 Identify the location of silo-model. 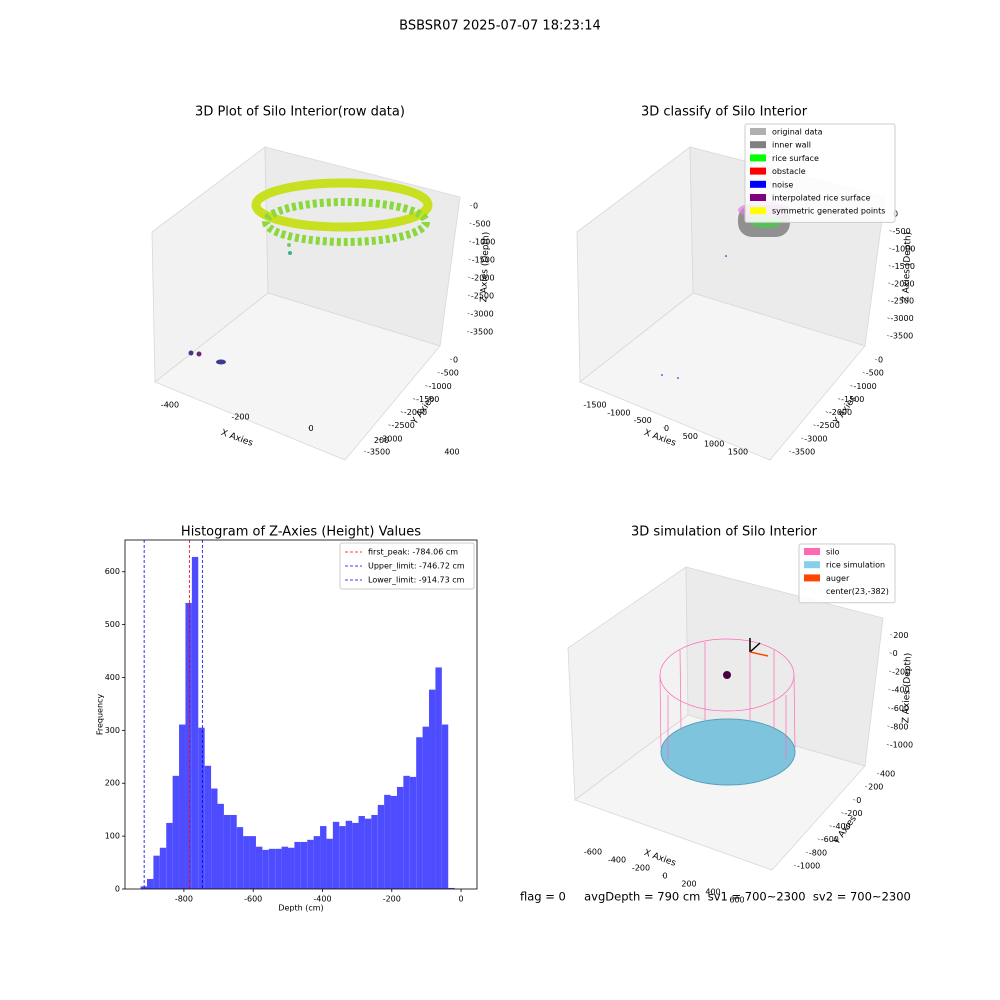
(727, 712).